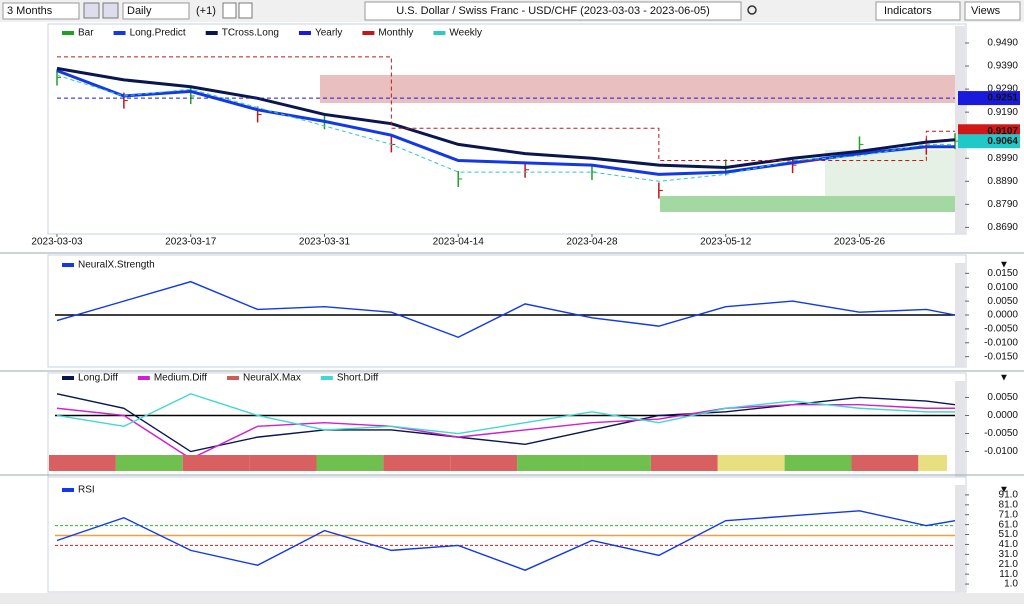 This screenshot has height=609, width=1024. I want to click on period: 3 Months, so click(30, 11).